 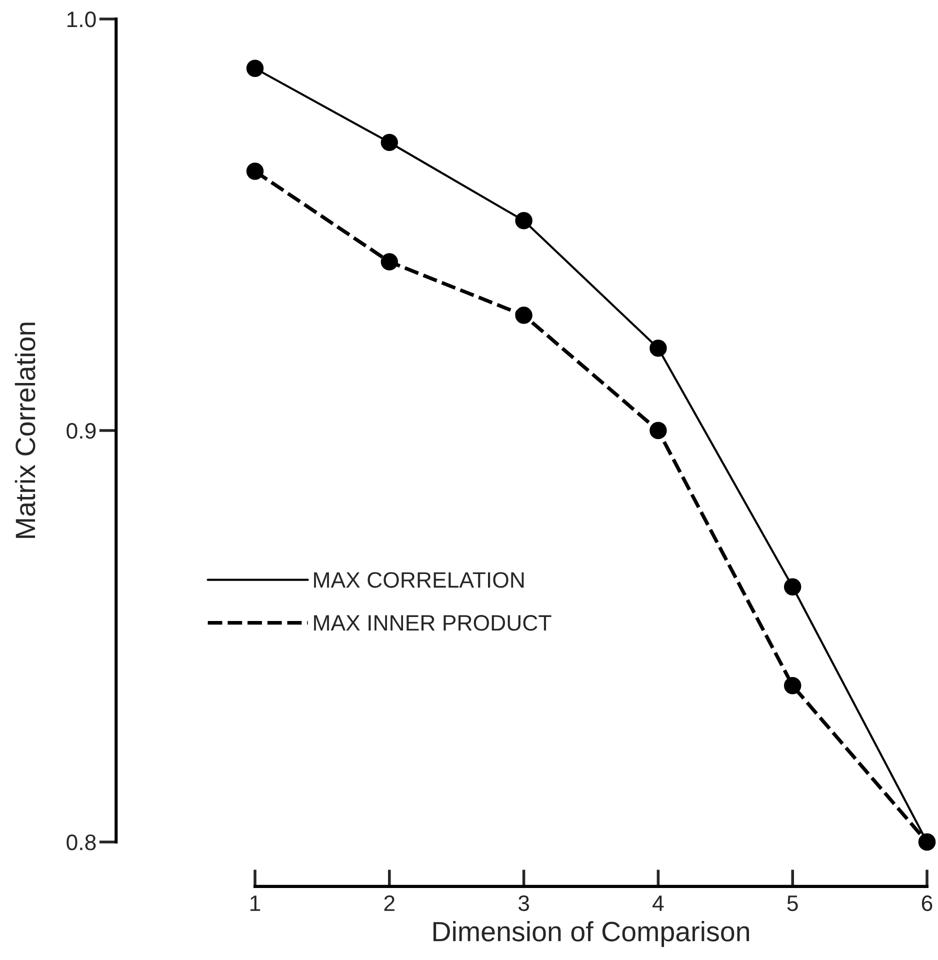 What do you see at coordinates (433, 623) in the screenshot?
I see `legend-label: MAX INNER PRODUCT` at bounding box center [433, 623].